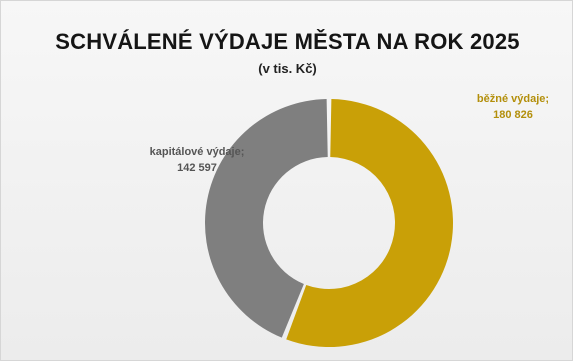 This screenshot has height=361, width=573. What do you see at coordinates (513, 115) in the screenshot?
I see `slice-label-bezne-value: 180 826` at bounding box center [513, 115].